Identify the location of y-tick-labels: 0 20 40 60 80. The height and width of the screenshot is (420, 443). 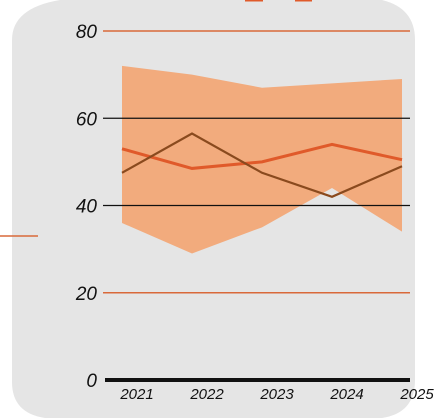
(86, 207).